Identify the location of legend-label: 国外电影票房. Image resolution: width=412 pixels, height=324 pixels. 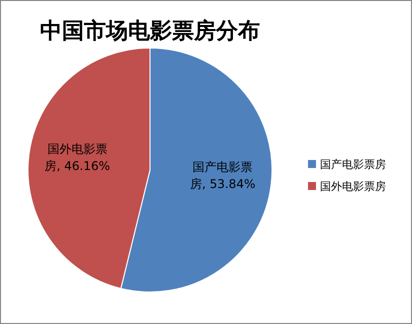
(353, 186).